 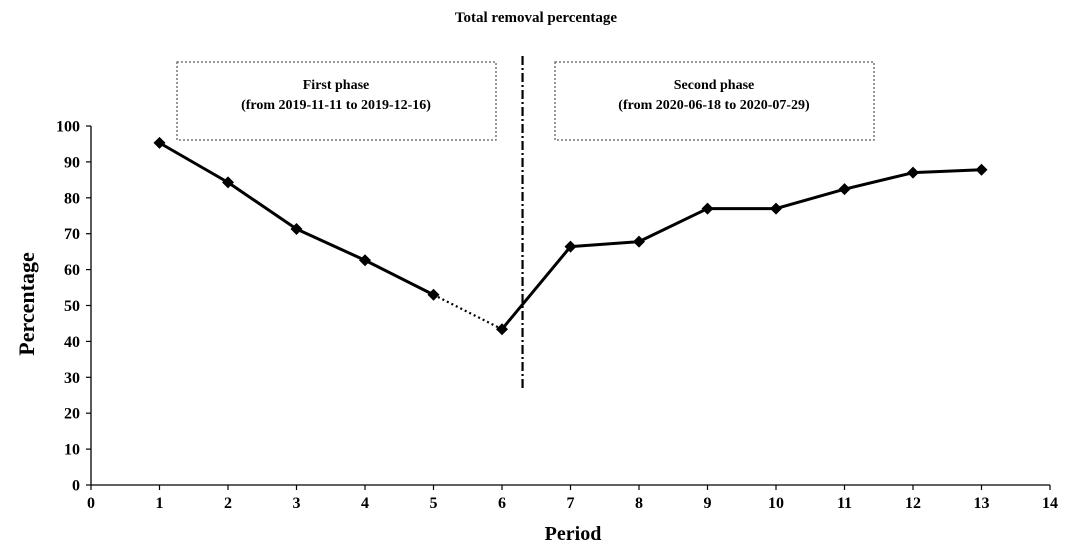 I want to click on x-tick-label: 1, so click(x=160, y=503).